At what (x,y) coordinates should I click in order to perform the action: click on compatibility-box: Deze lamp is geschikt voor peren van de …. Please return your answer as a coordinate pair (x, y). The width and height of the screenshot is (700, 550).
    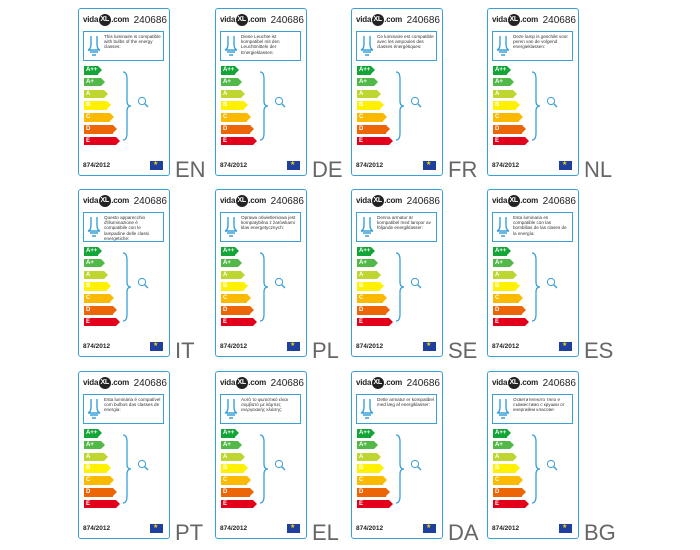
    Looking at the image, I should click on (532, 46).